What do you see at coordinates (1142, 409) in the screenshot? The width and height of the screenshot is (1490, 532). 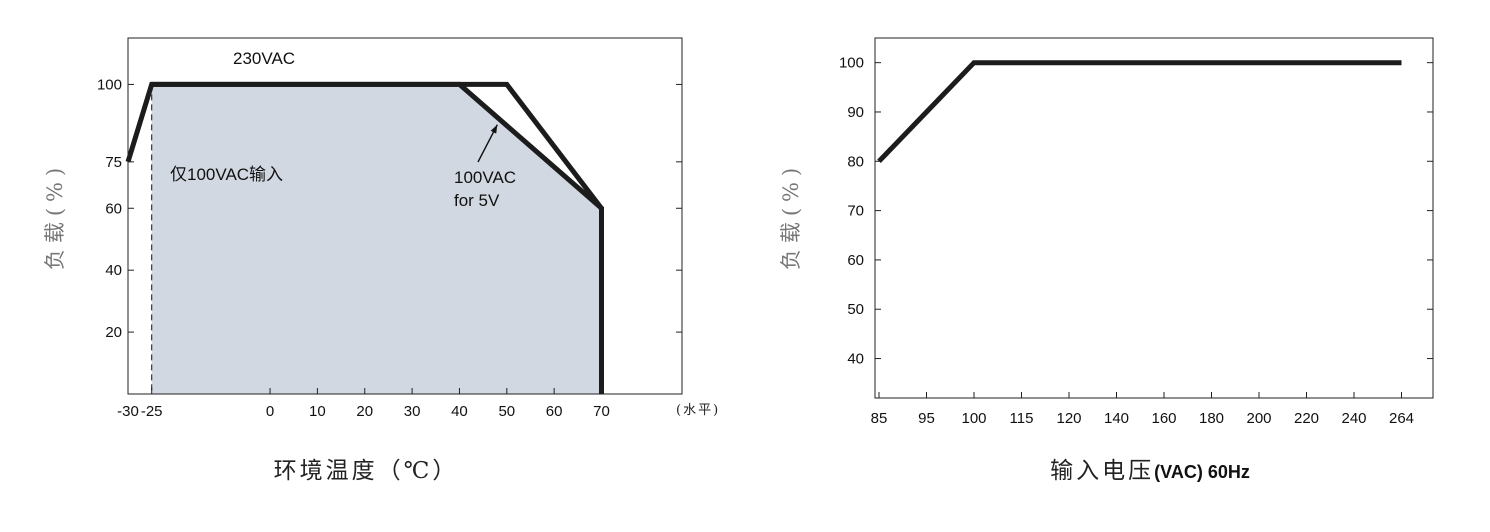 I see `x-axis-2: 85 95 100 115 120 140 160 180 200 220 240 264` at bounding box center [1142, 409].